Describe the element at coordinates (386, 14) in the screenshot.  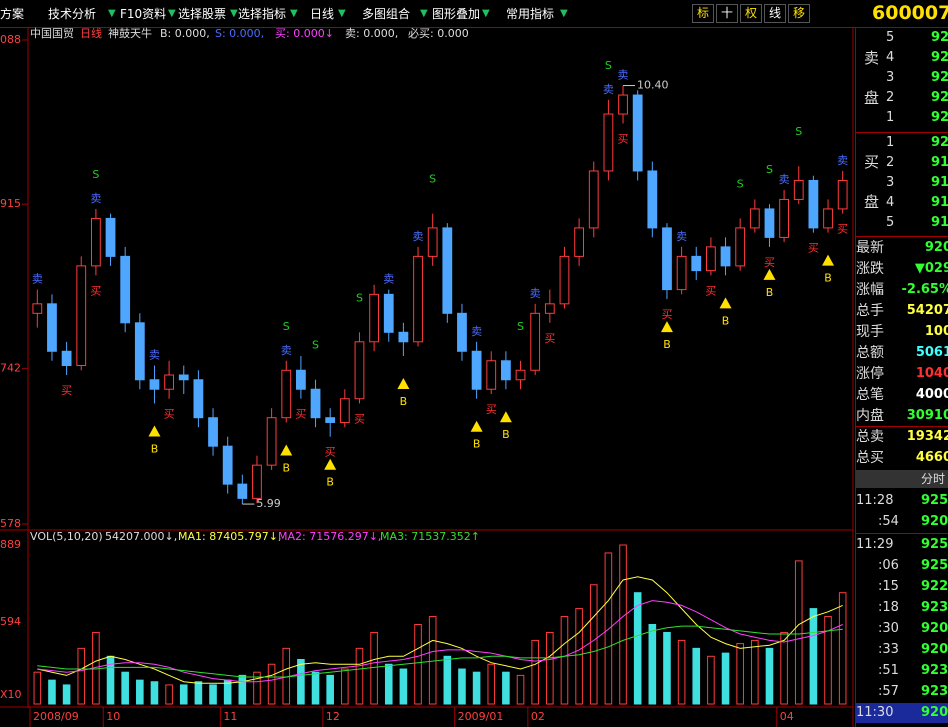
I see `menu-button: 多图组合` at that location.